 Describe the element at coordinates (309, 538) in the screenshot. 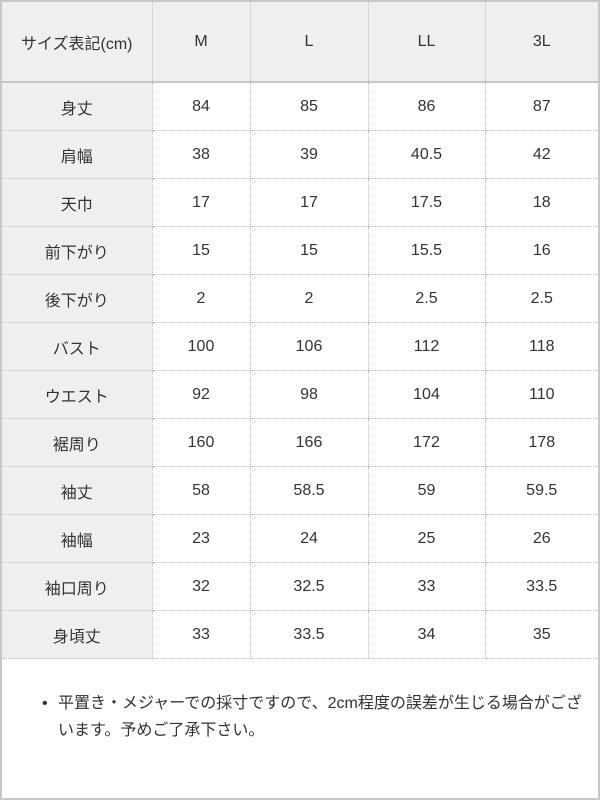

I see `table-cell: 24` at that location.